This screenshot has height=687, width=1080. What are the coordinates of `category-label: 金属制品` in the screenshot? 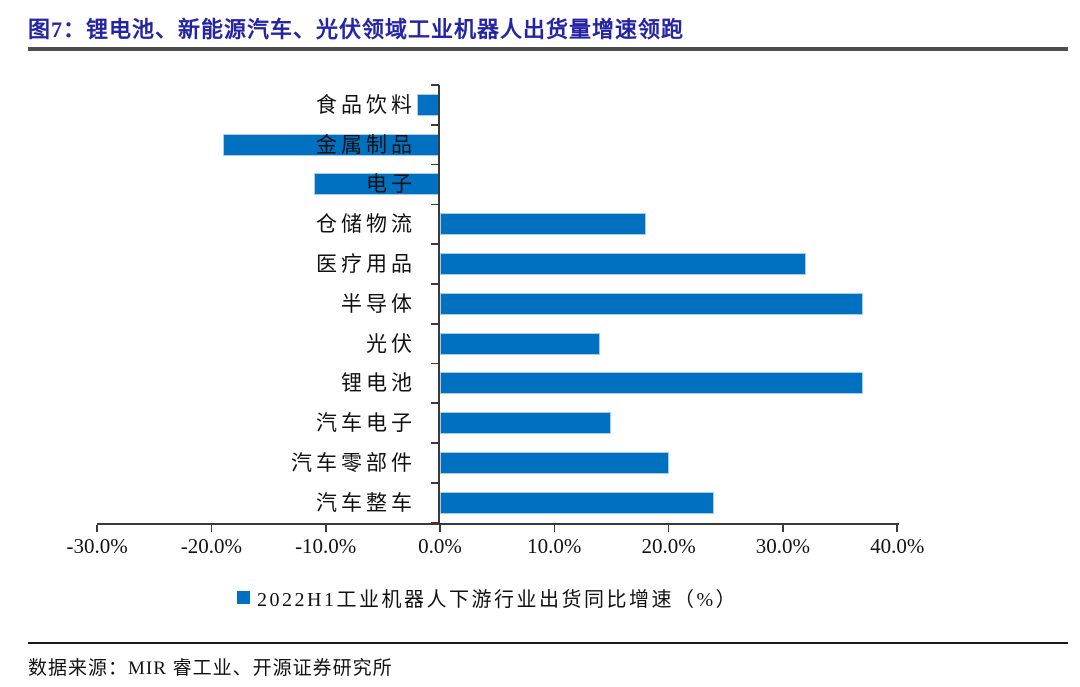 It's located at (366, 144).